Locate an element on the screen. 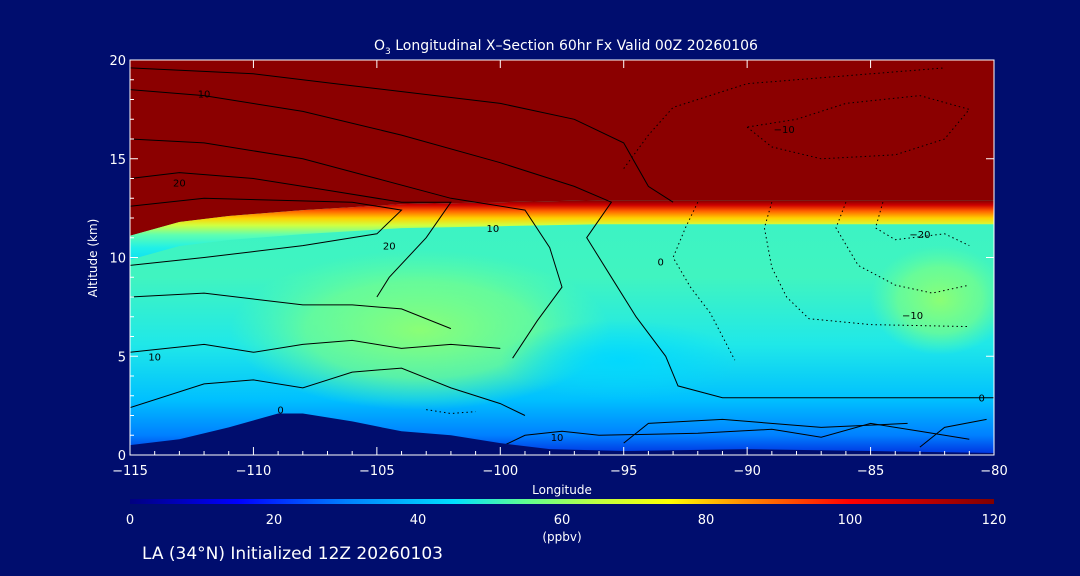 The height and width of the screenshot is (576, 1080). x-tick-label: −95 is located at coordinates (623, 471).